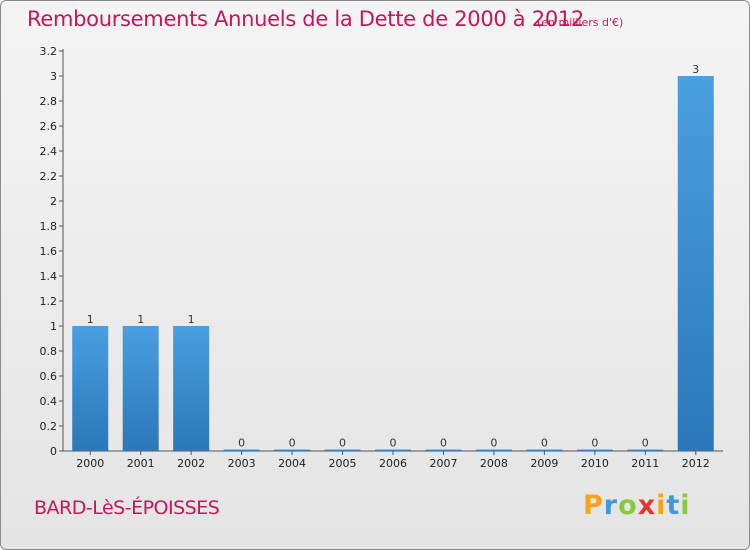  What do you see at coordinates (393, 463) in the screenshot?
I see `x-tick-label: 2006` at bounding box center [393, 463].